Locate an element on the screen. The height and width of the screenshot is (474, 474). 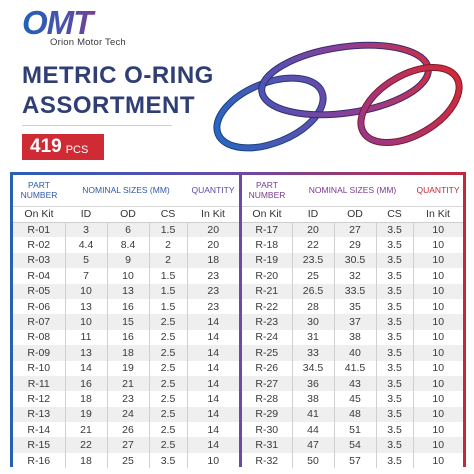
cell-od: 23 is located at coordinates (128, 399).